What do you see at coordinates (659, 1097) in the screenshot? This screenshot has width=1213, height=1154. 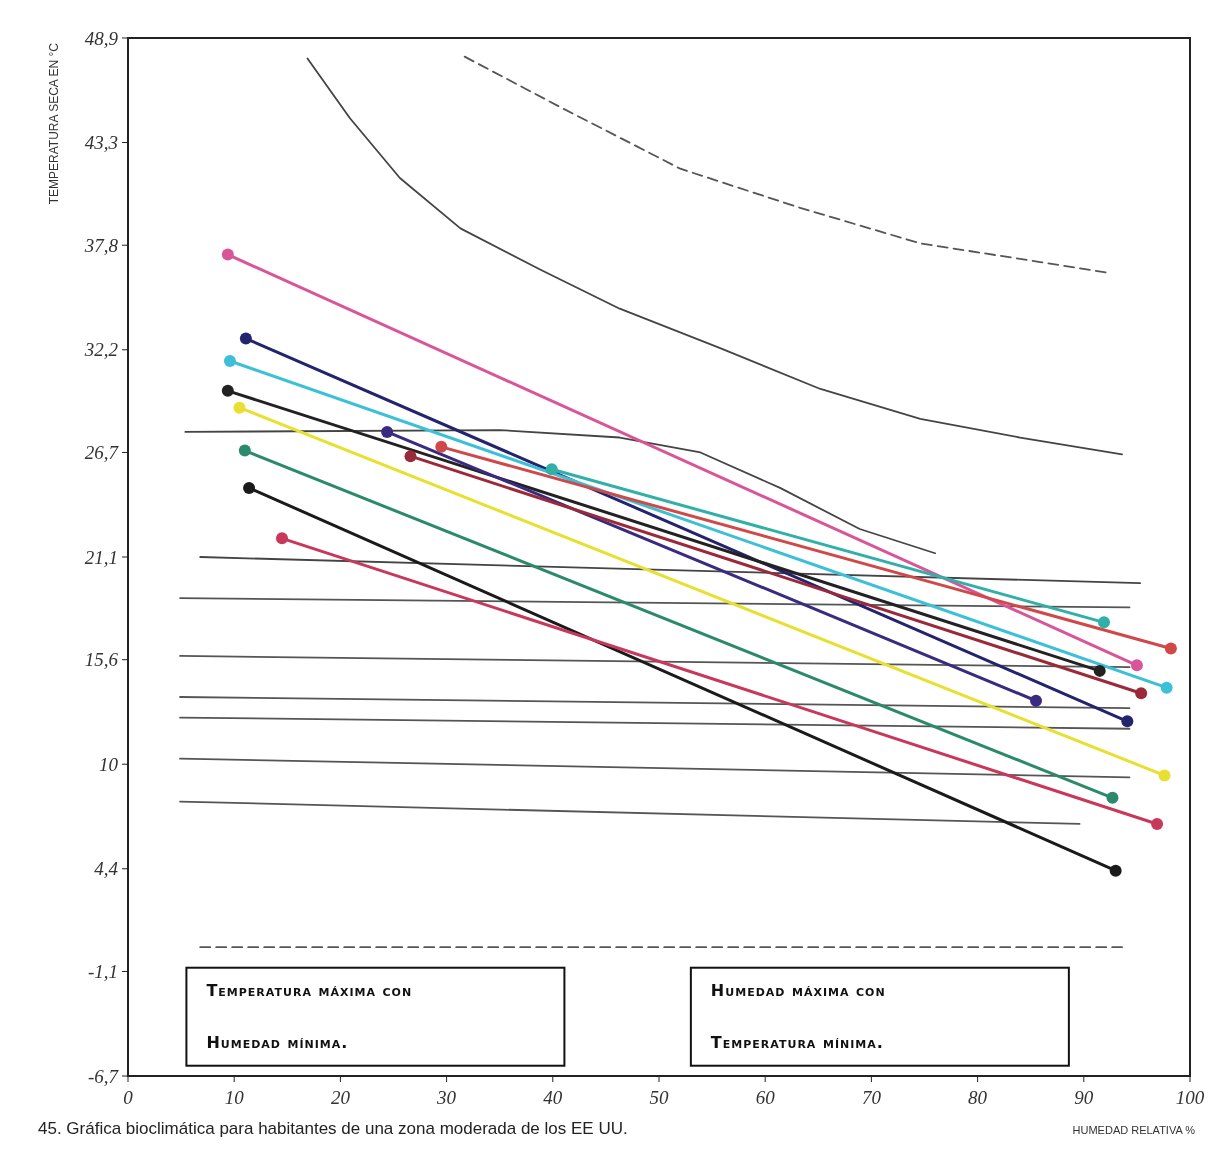 I see `x-tick-label: 50` at bounding box center [659, 1097].